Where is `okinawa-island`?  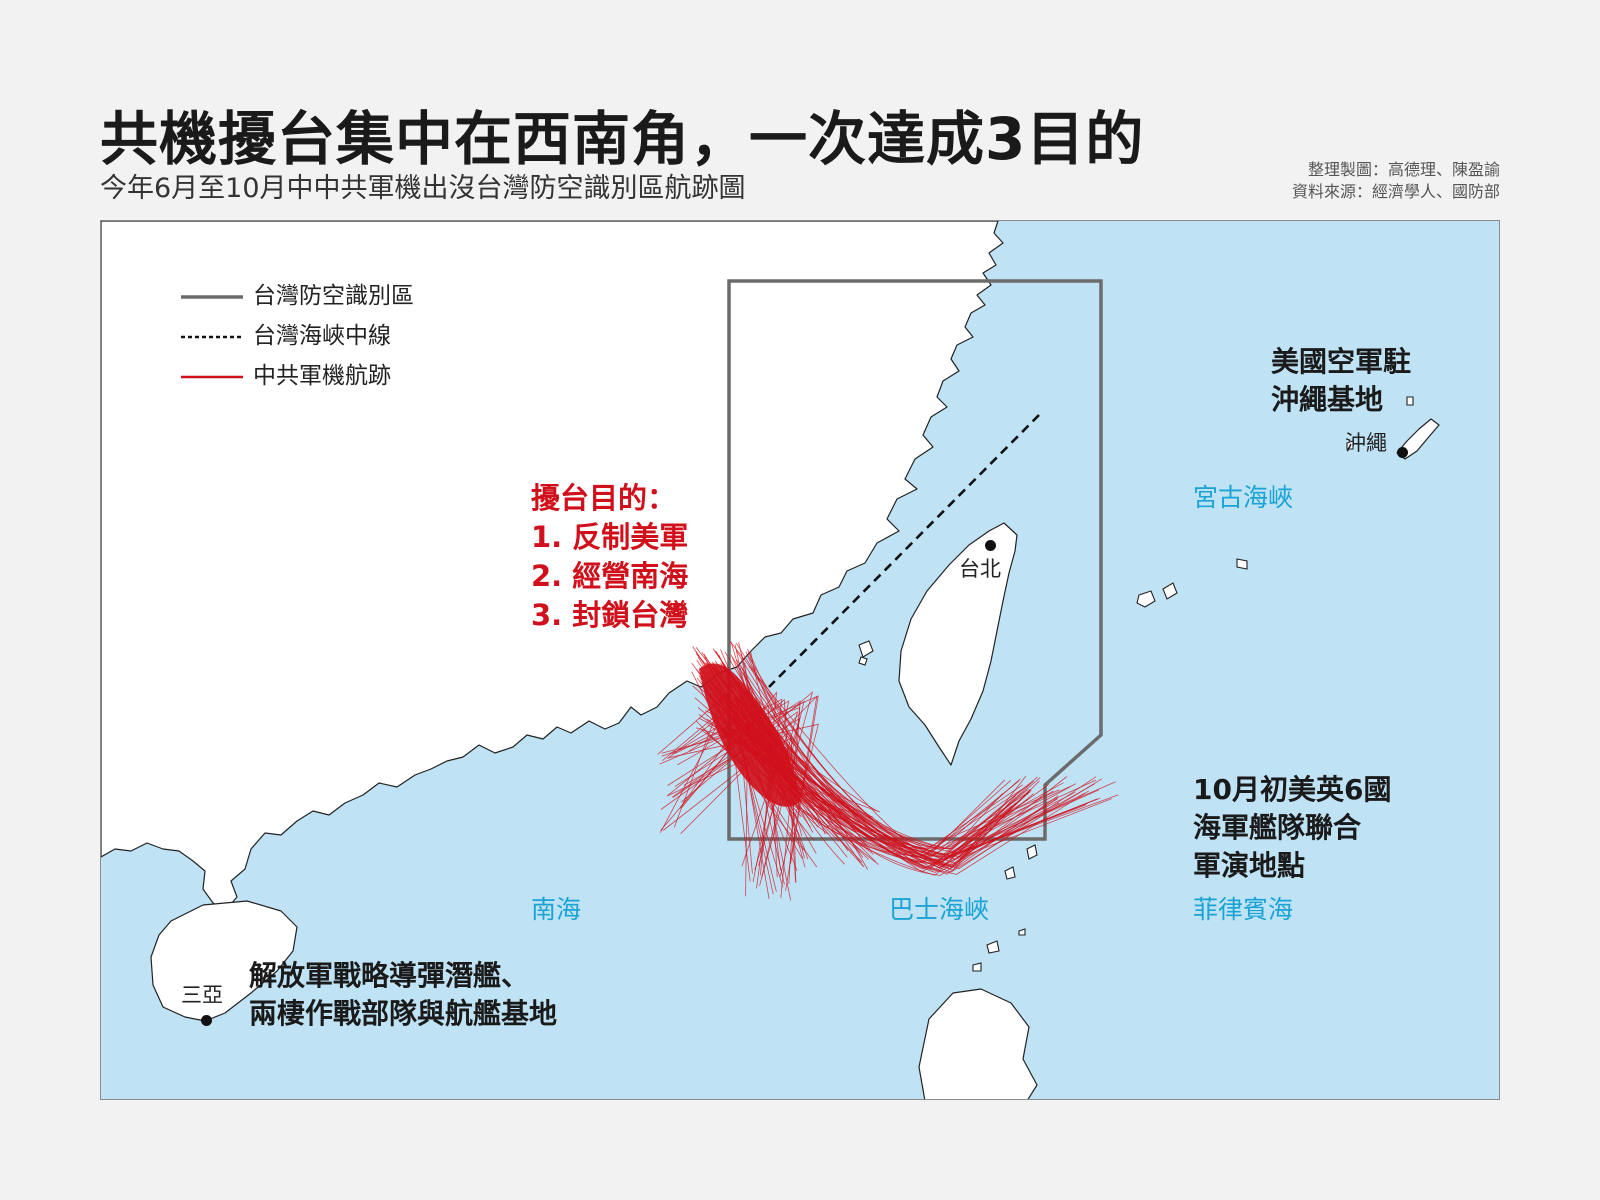
okinawa-island is located at coordinates (1418, 439).